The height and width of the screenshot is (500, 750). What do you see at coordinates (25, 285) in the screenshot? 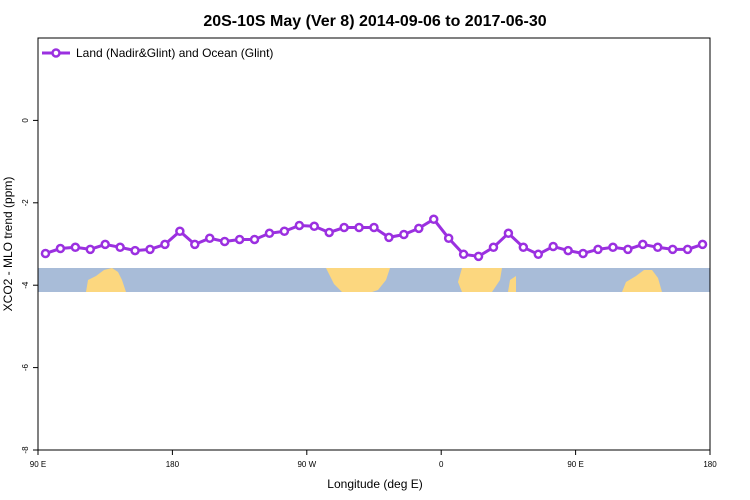
I see `y-tick-label: -4` at bounding box center [25, 285].